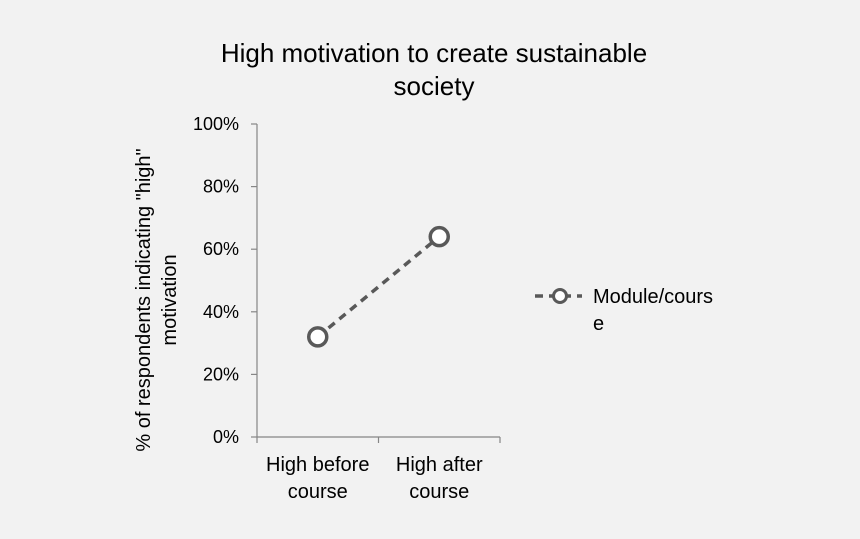 The width and height of the screenshot is (860, 539). I want to click on series-line, so click(378, 287).